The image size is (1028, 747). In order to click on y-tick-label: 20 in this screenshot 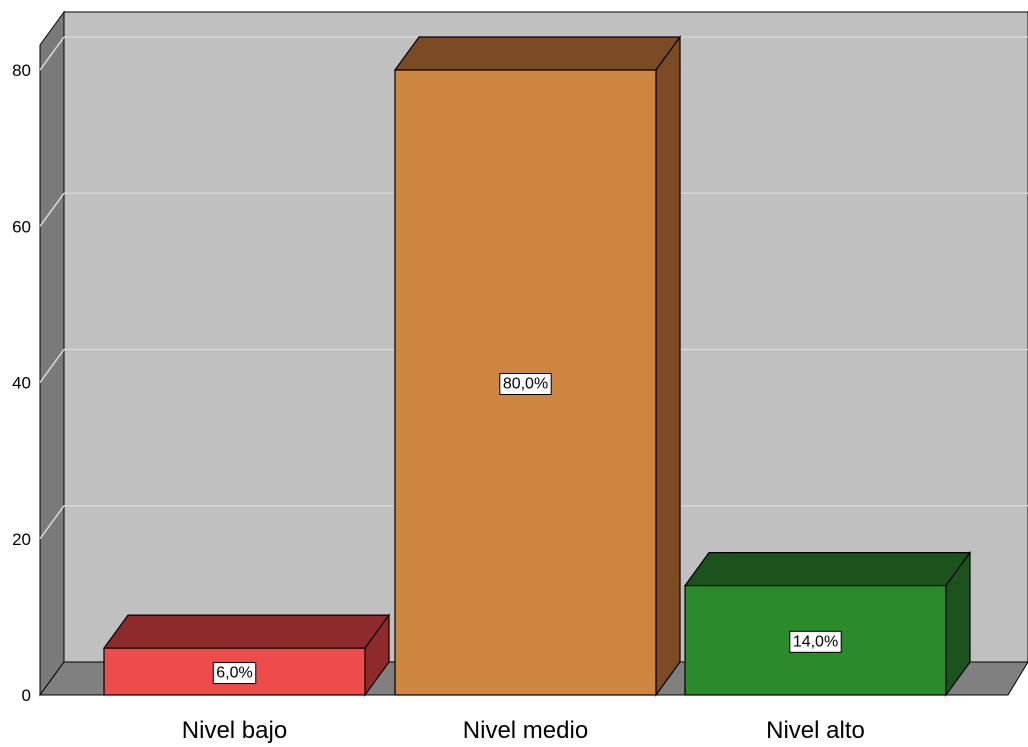, I will do `click(21, 539)`.